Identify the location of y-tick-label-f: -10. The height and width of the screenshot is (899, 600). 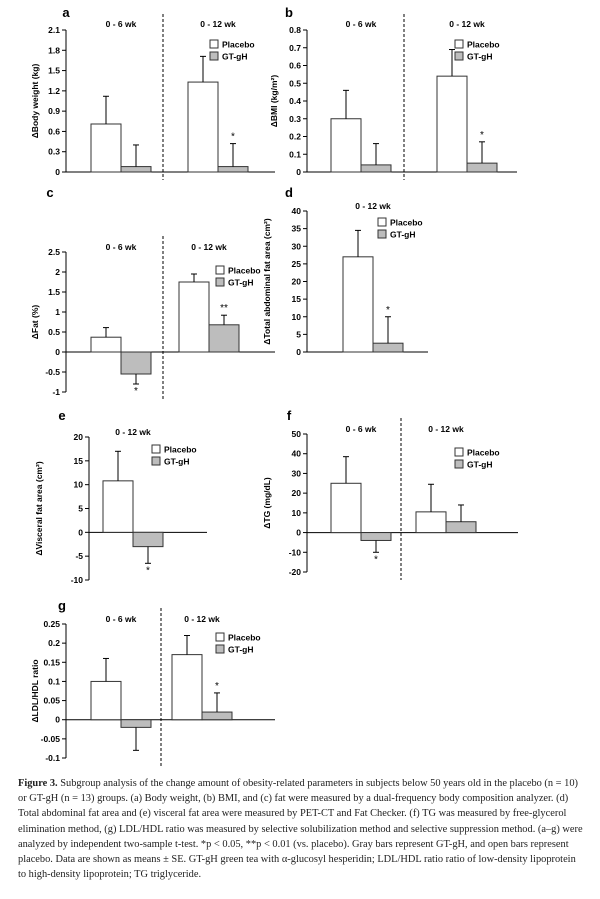
(295, 552).